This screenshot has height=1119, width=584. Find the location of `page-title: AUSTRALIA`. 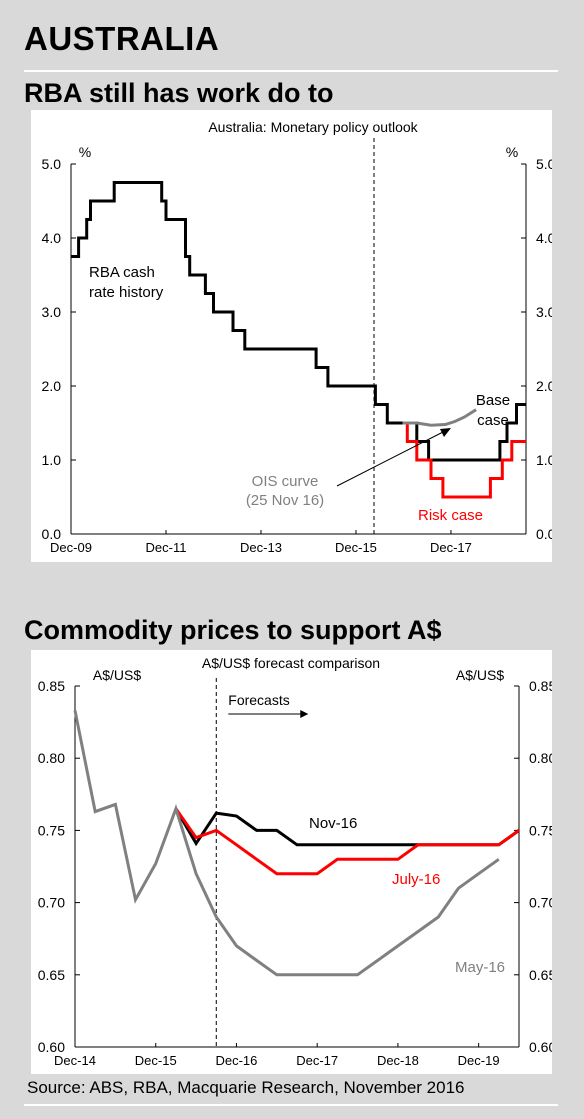

page-title: AUSTRALIA is located at coordinates (122, 38).